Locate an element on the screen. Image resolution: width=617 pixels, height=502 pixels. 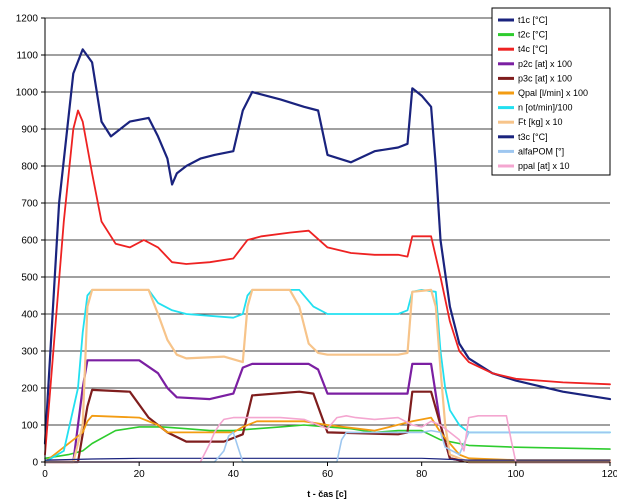
x-tick-label-6: 120 is located at coordinates (609, 474).